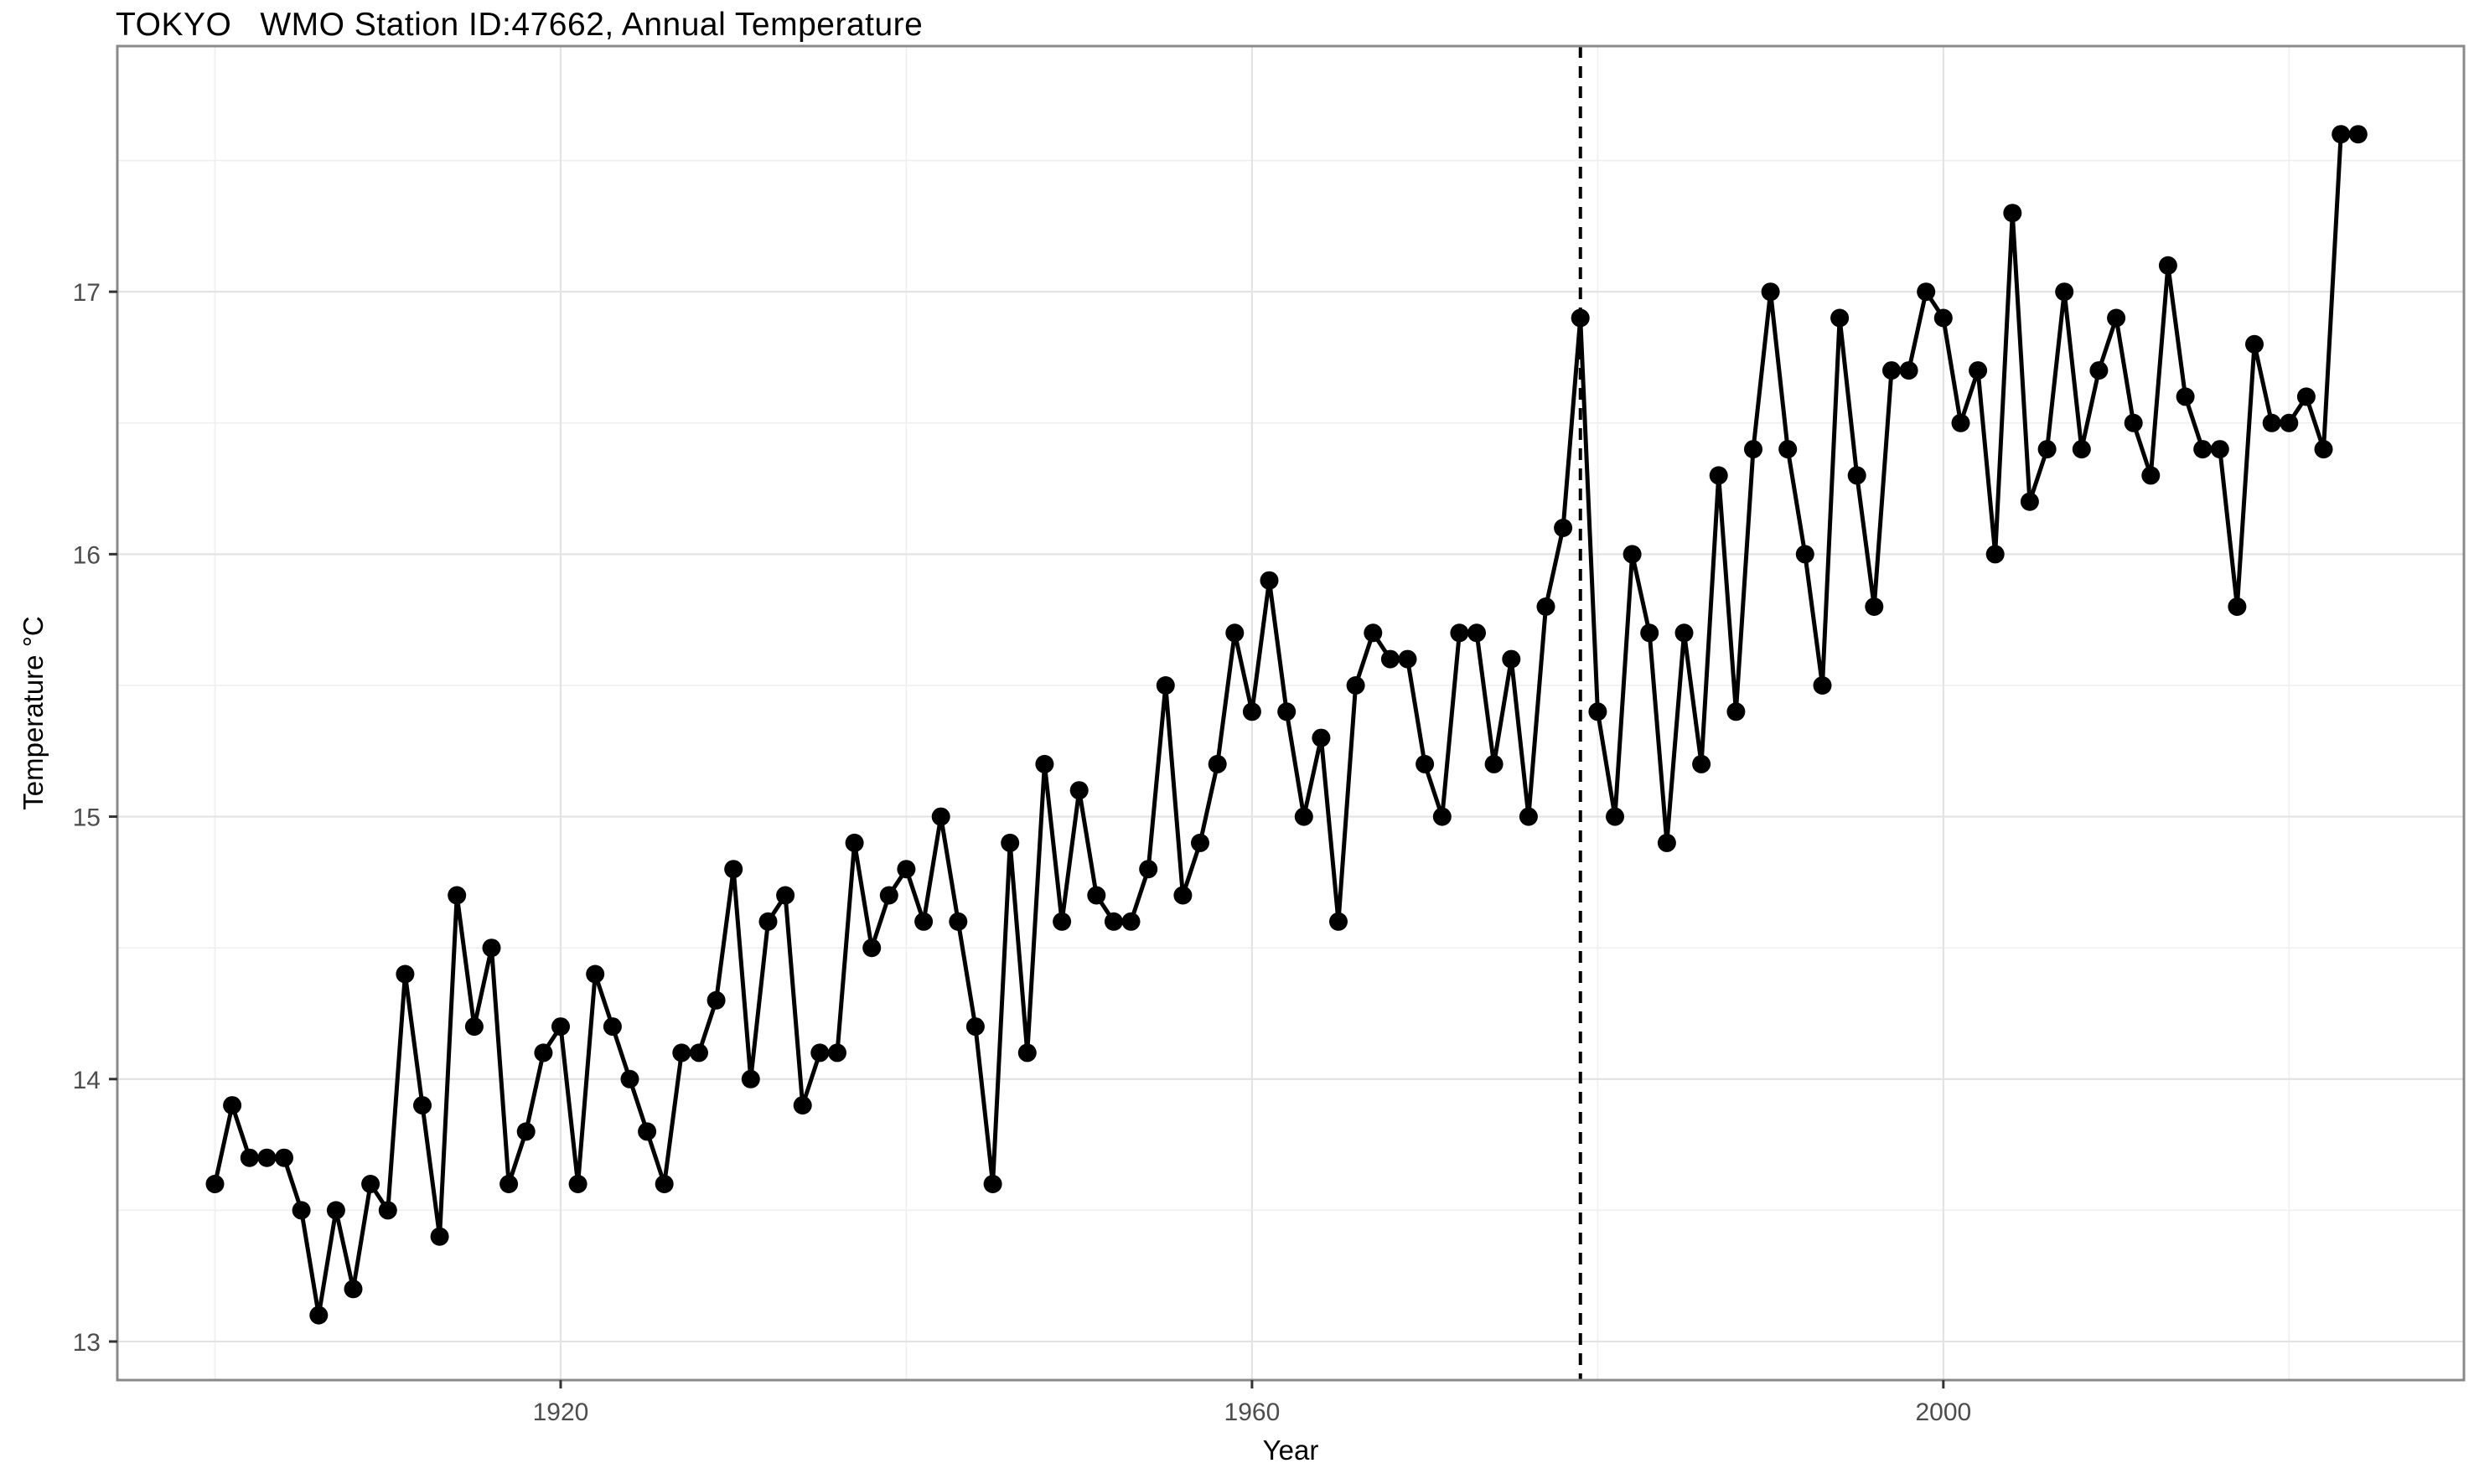  Describe the element at coordinates (87, 1343) in the screenshot. I see `y-tick-label: 13` at that location.